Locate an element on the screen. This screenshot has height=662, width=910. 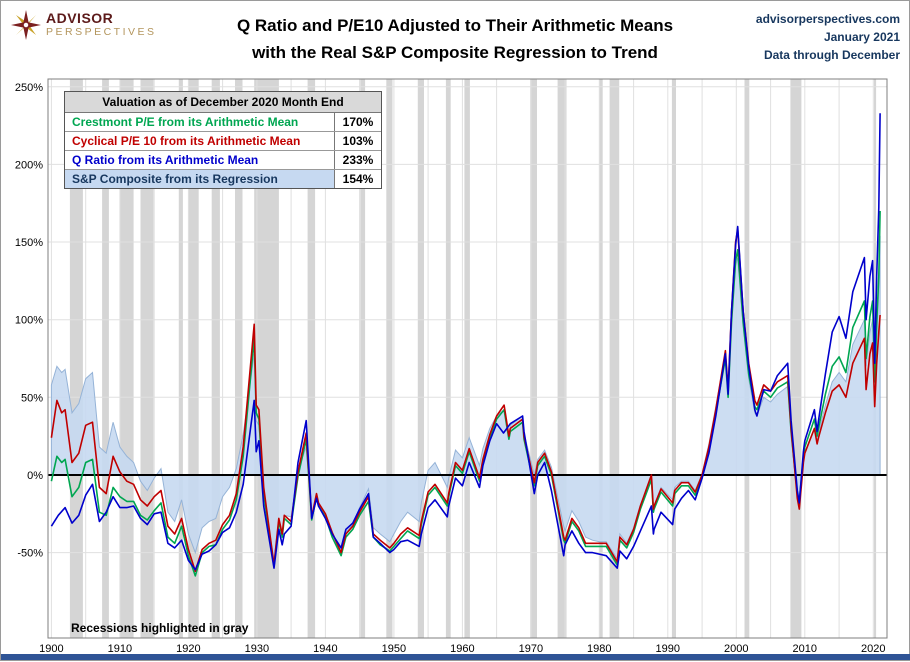
legend-label-q-ratio: Q Ratio from its Arithmetic Mean is located at coordinates (200, 160).